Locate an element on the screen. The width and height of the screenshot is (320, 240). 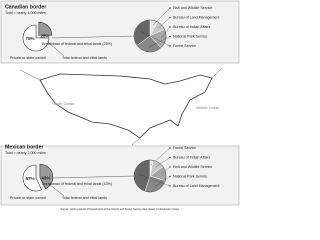
panel-title: Canadian border is located at coordinates (25, 7).